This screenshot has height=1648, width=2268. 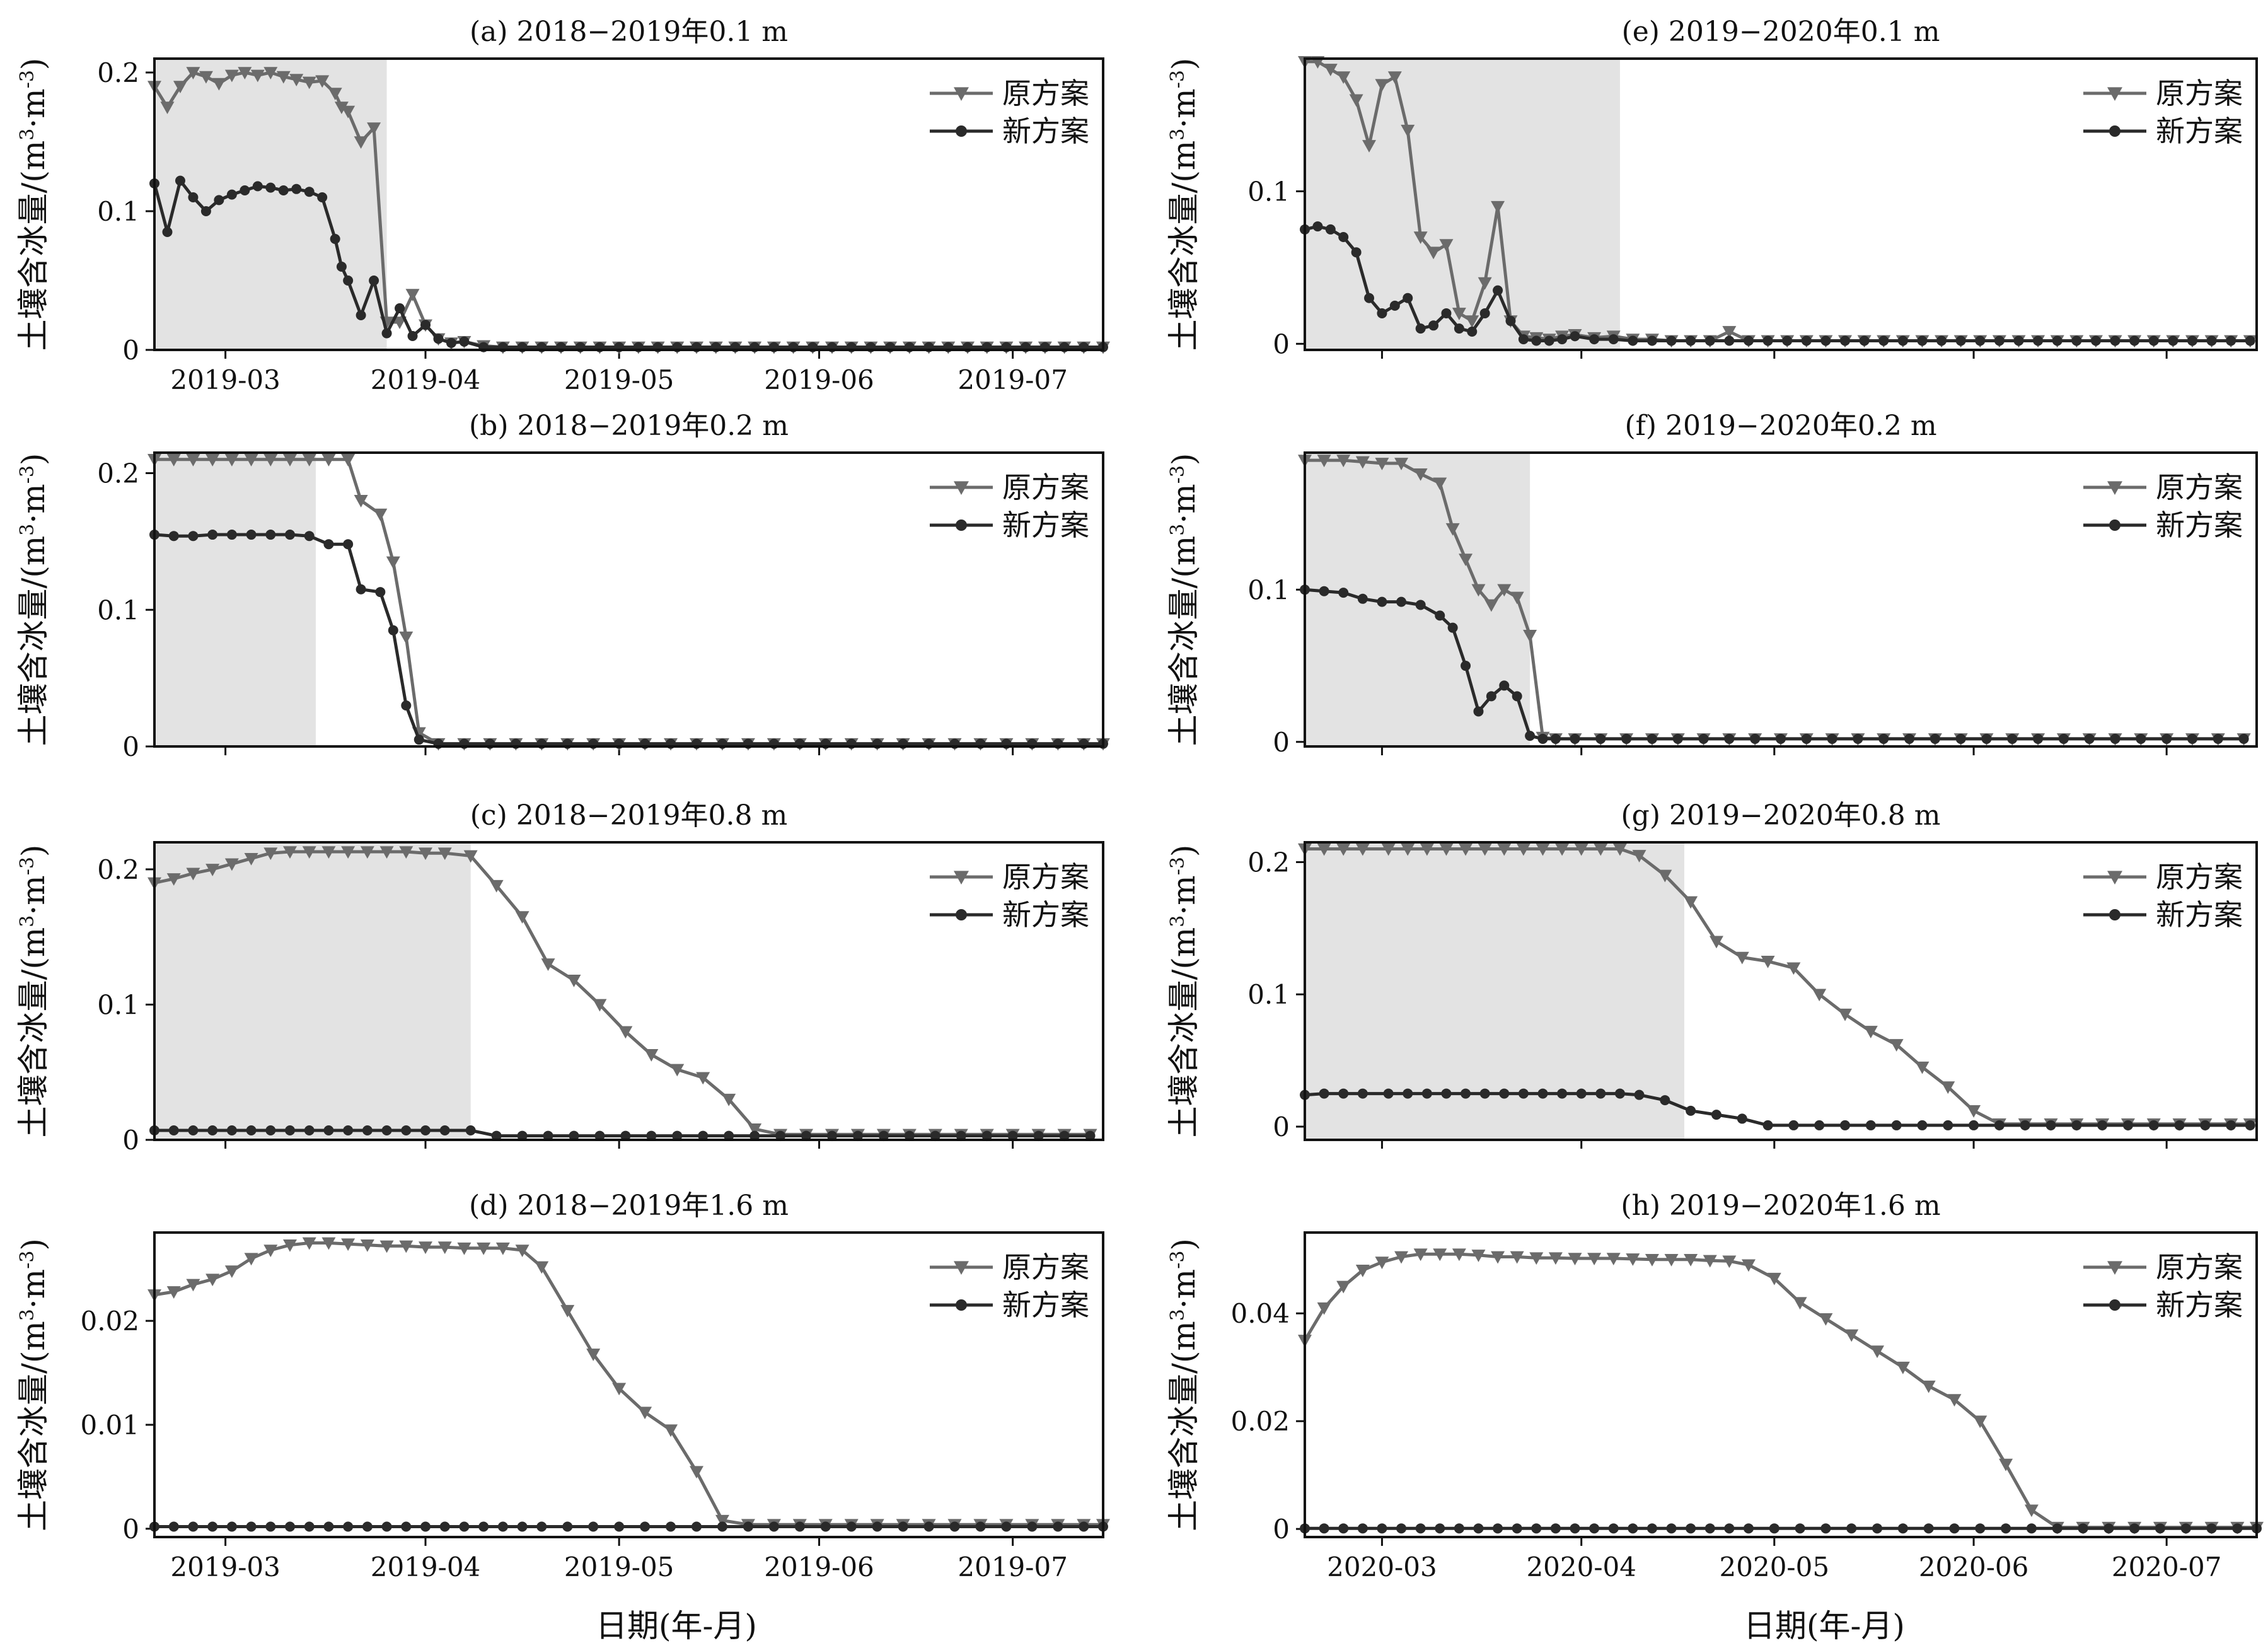 What do you see at coordinates (1781, 1384) in the screenshot?
I see `plot-frame` at bounding box center [1781, 1384].